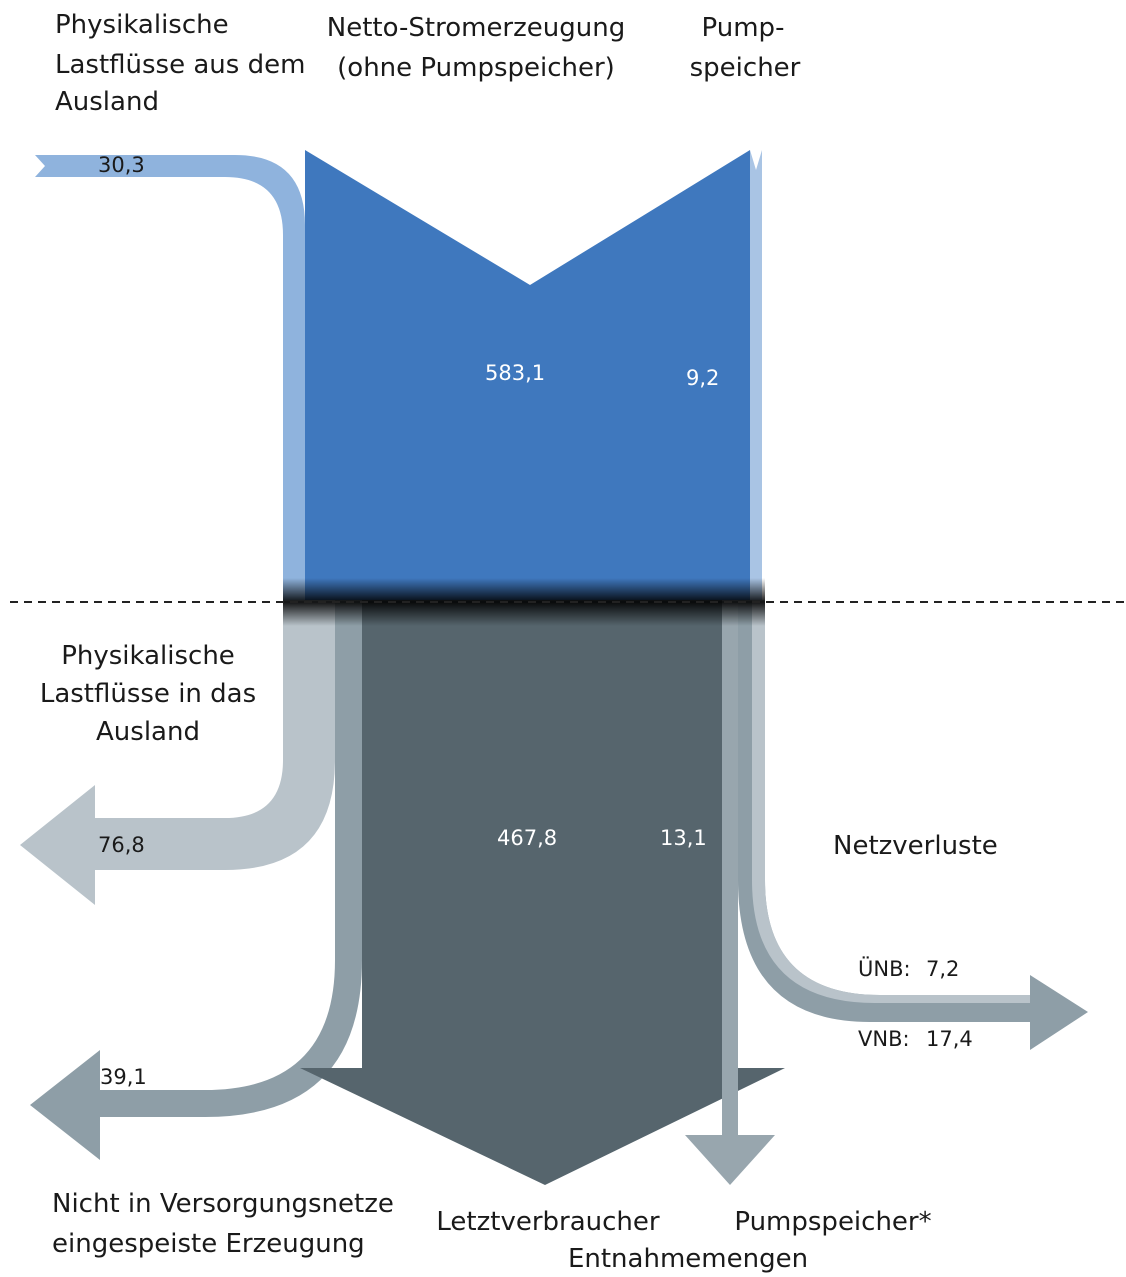 This screenshot has width=1126, height=1277. Describe the element at coordinates (548, 1222) in the screenshot. I see `consumers-label: Letztverbraucher` at that location.